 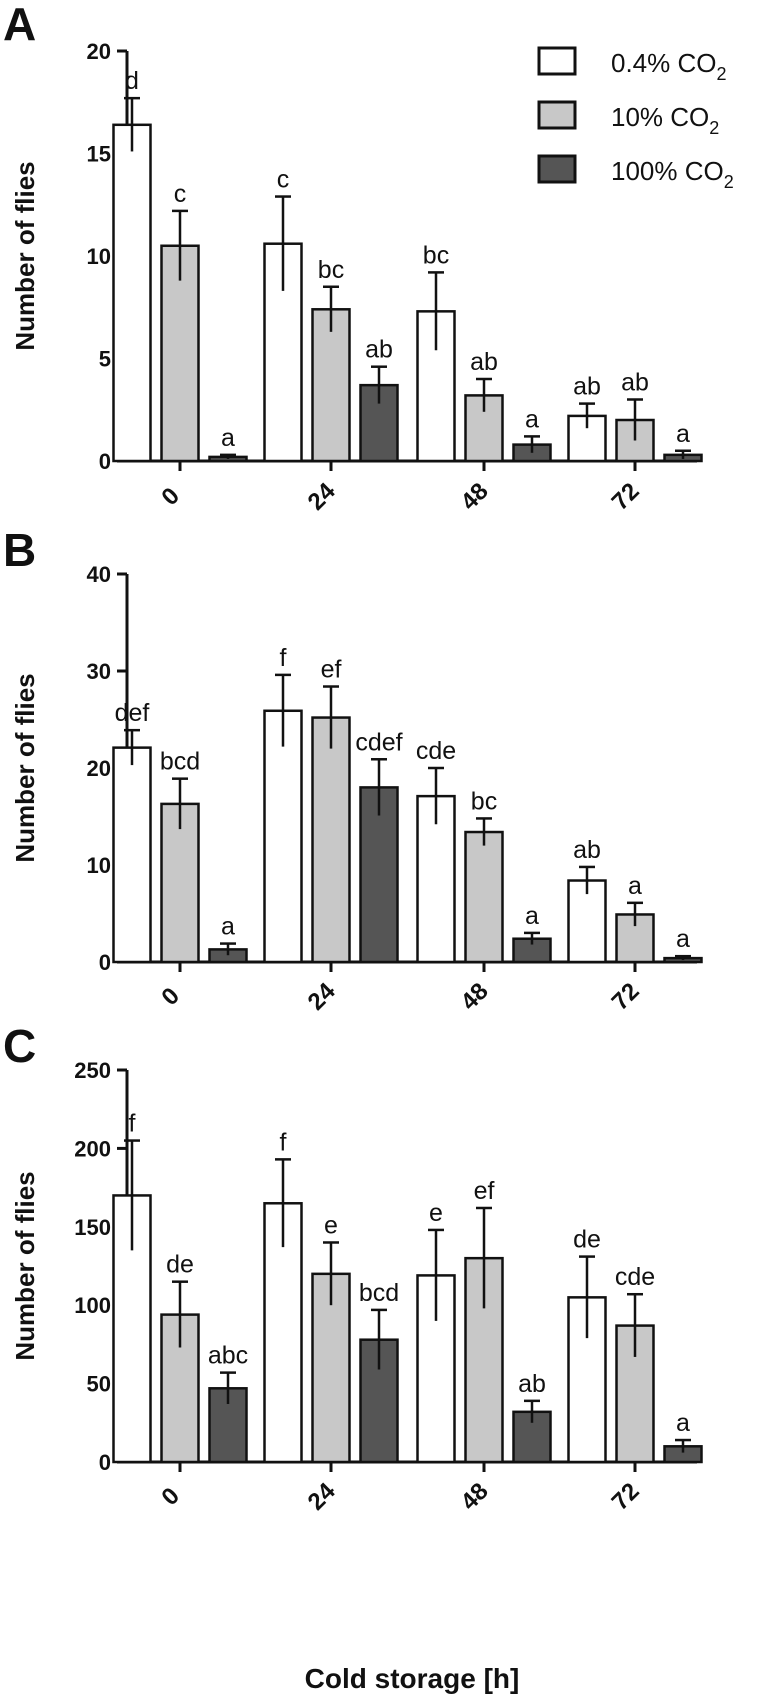 What do you see at coordinates (99, 574) in the screenshot?
I see `y-tick-label: 40` at bounding box center [99, 574].